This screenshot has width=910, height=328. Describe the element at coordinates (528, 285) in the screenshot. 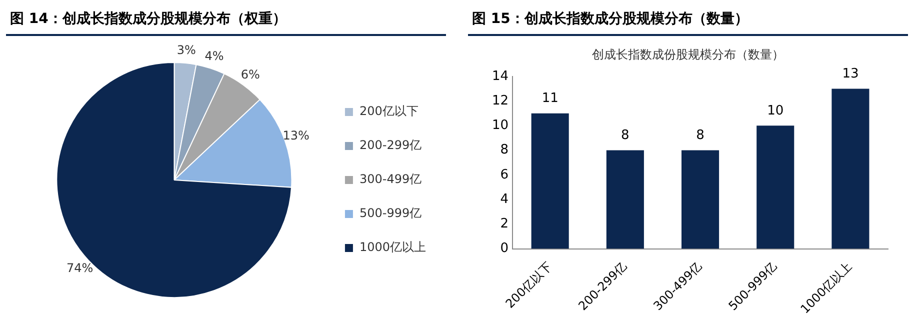

I see `x-tick-label: 200亿以下` at that location.